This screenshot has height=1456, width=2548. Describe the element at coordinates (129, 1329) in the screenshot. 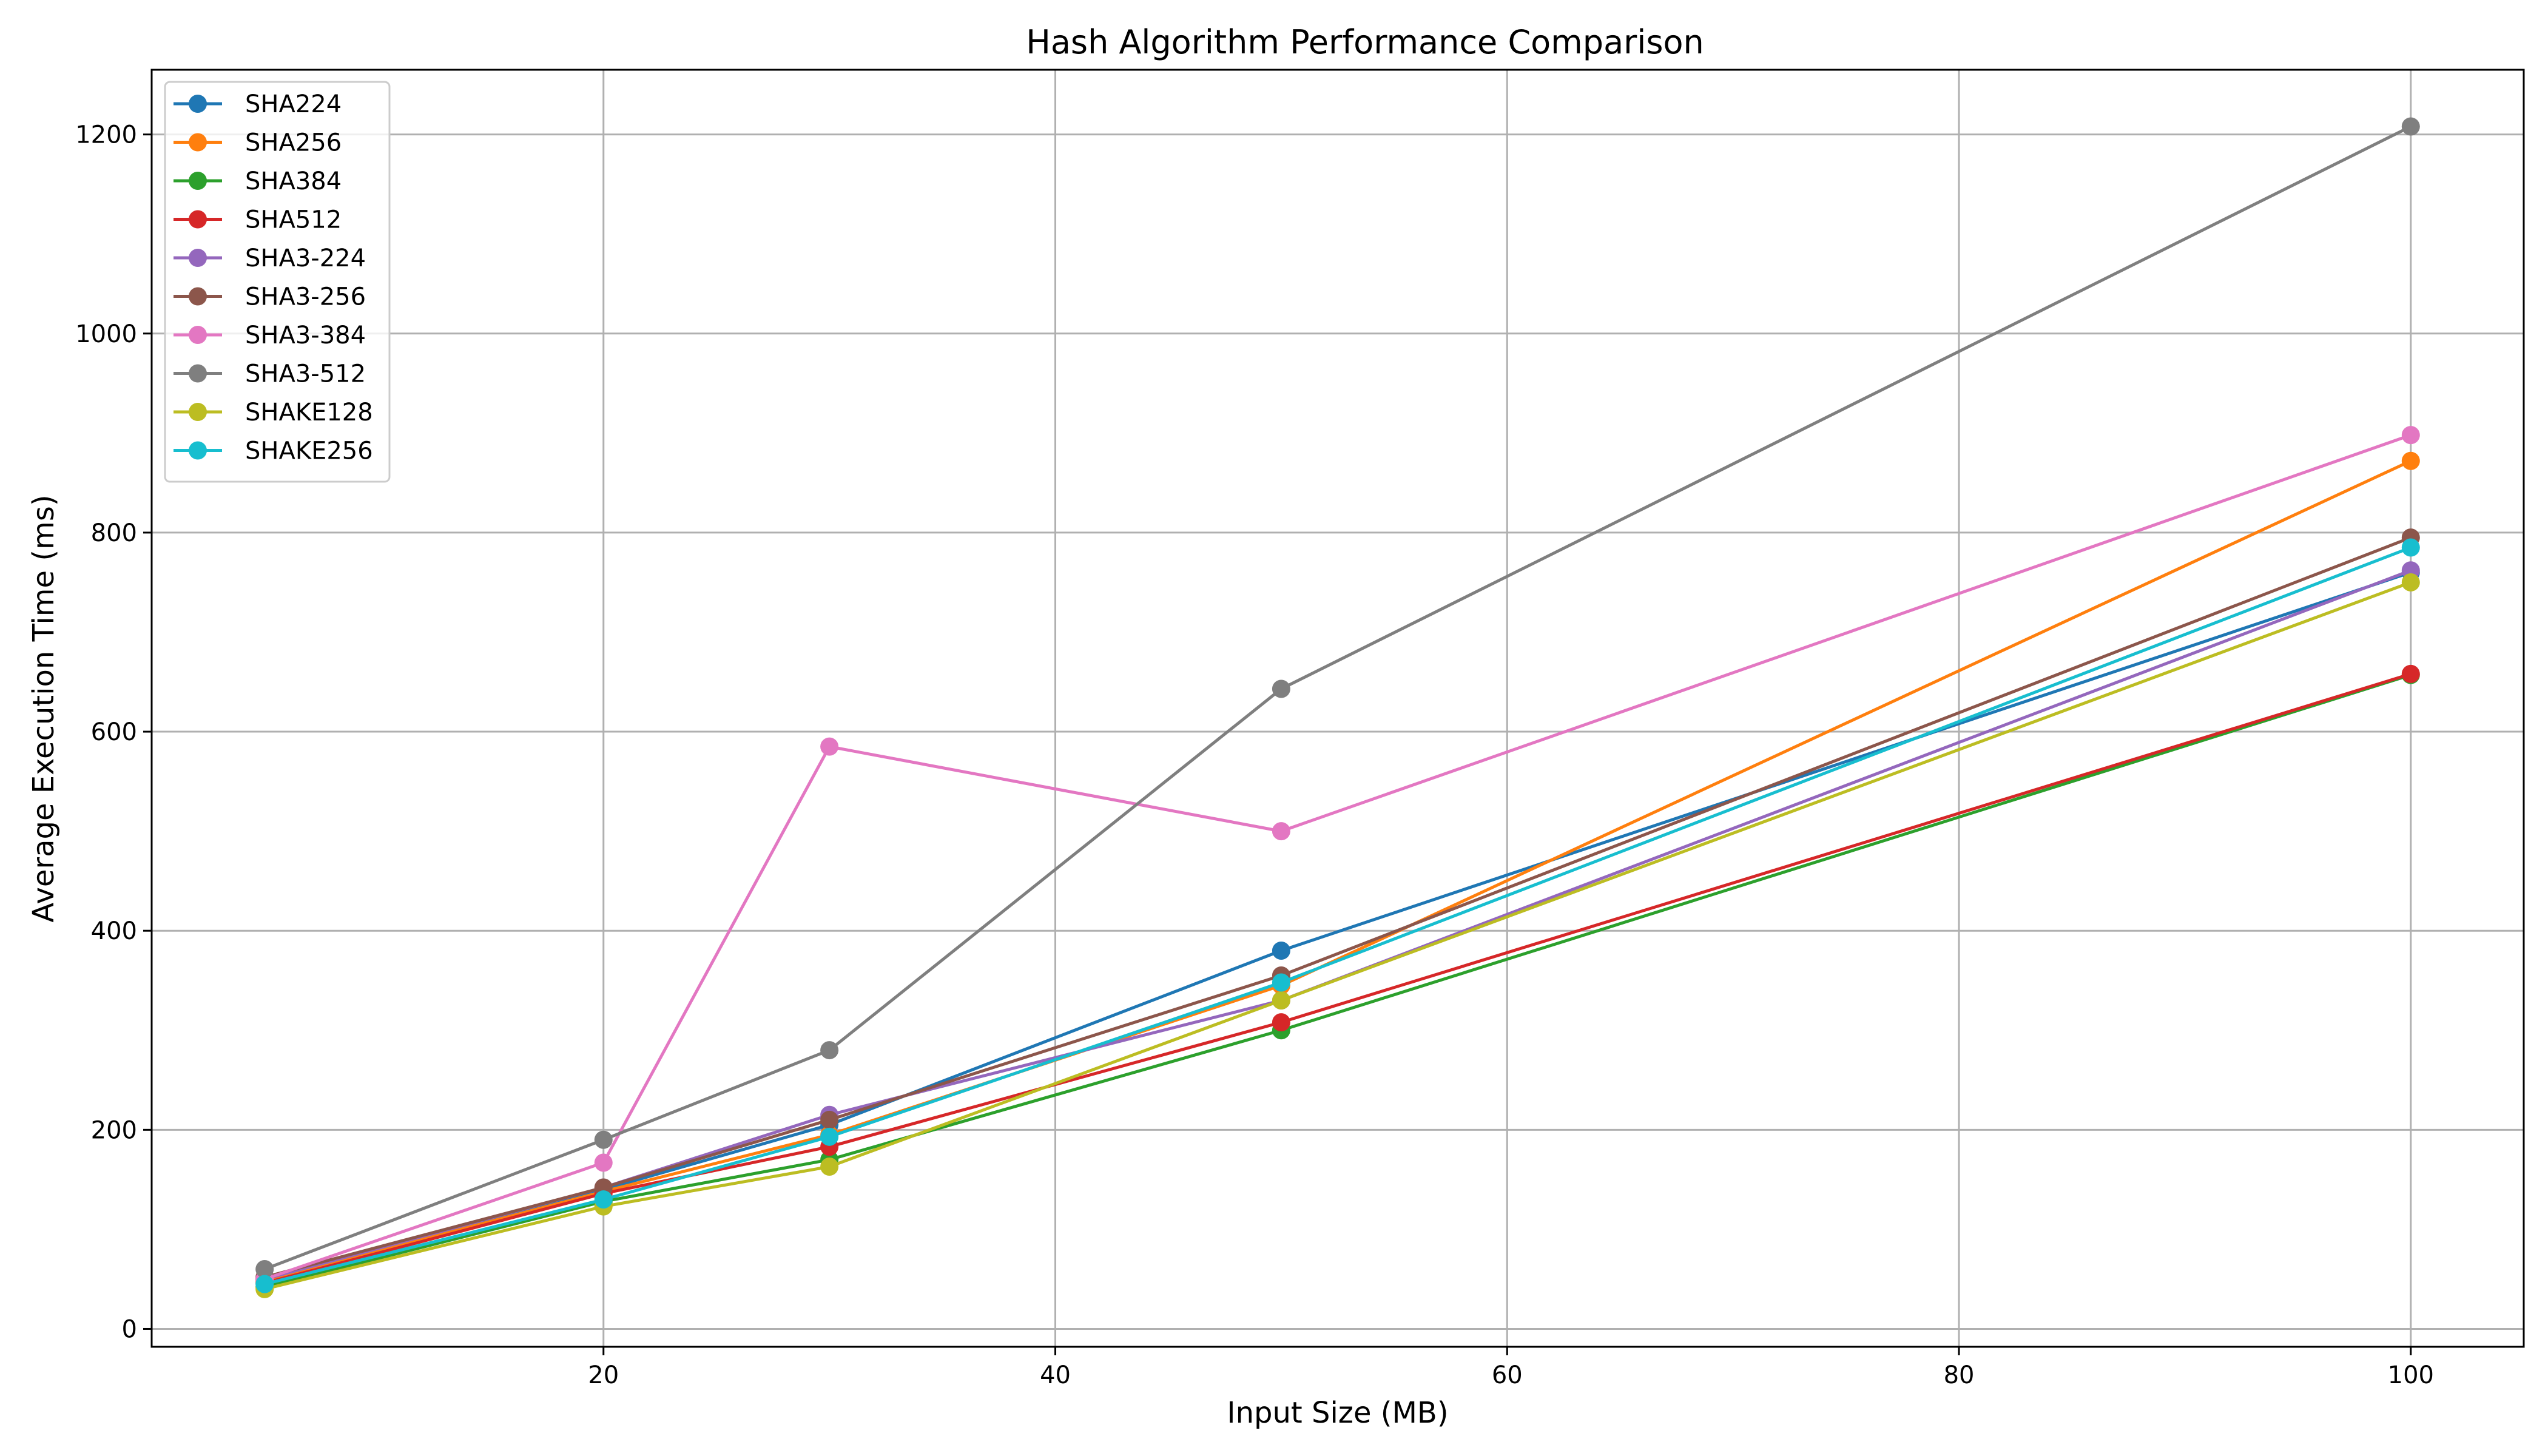

I see `y-tick-label: 0` at that location.